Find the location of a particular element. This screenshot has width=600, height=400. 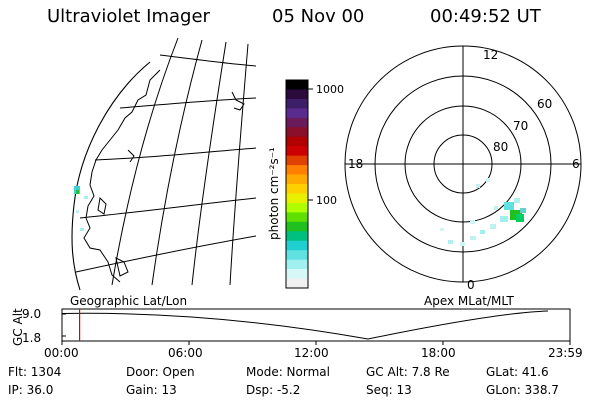

date-label: 05 Nov 00 is located at coordinates (318, 16).